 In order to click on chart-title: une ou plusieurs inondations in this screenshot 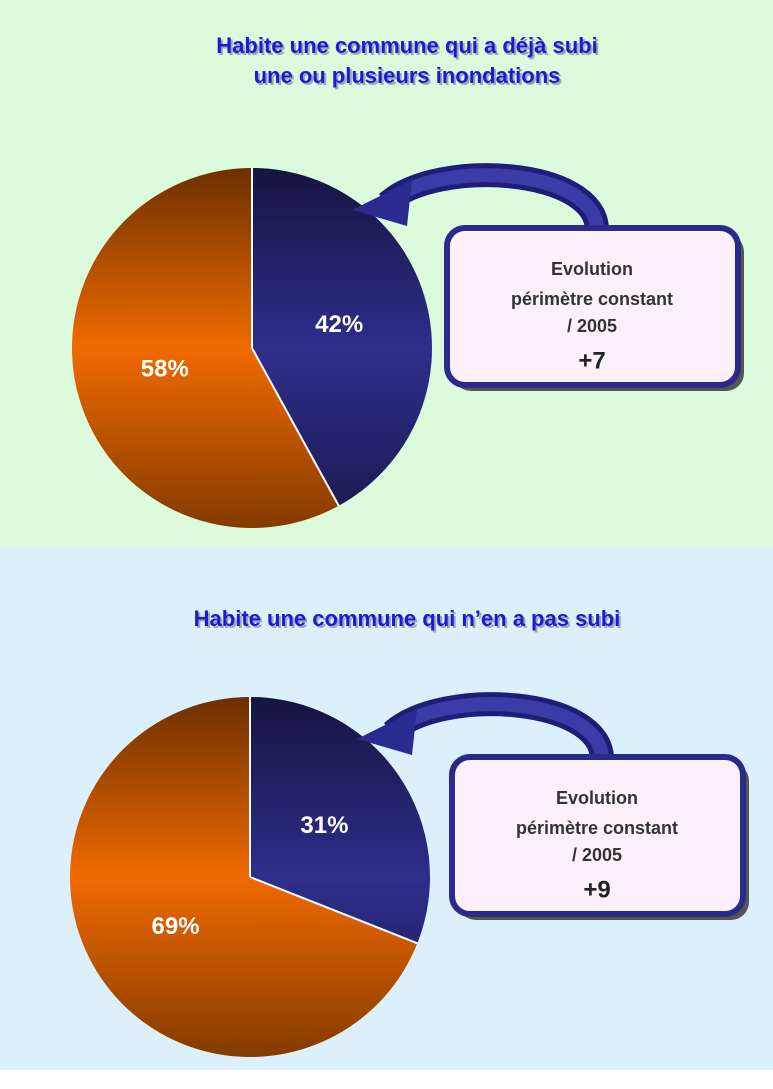, I will do `click(407, 75)`.